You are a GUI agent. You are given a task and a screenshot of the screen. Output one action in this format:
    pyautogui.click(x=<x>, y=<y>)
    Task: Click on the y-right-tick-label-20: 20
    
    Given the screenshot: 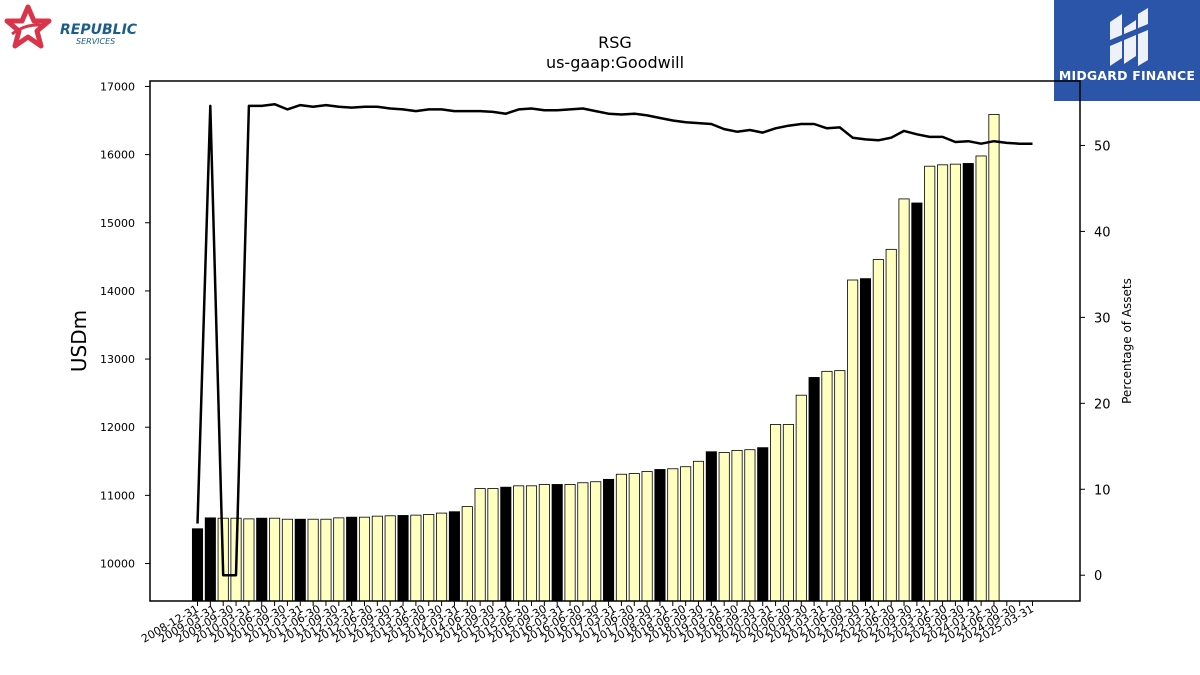 What is the action you would take?
    pyautogui.click(x=1102, y=404)
    